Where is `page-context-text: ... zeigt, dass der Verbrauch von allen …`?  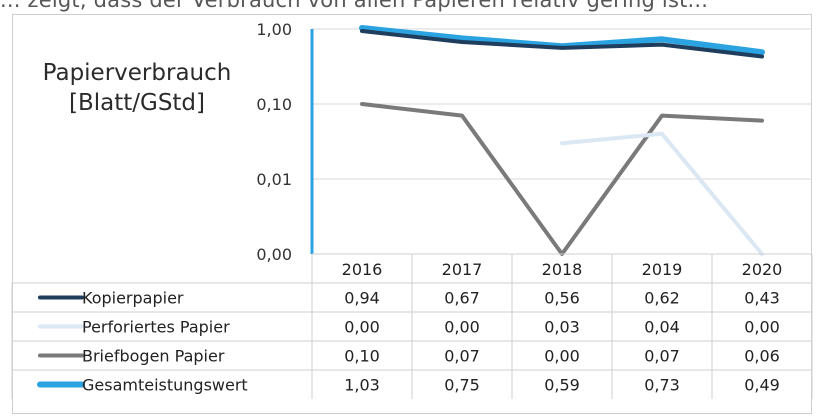 page-context-text: ... zeigt, dass der Verbrauch von allen … is located at coordinates (354, 6).